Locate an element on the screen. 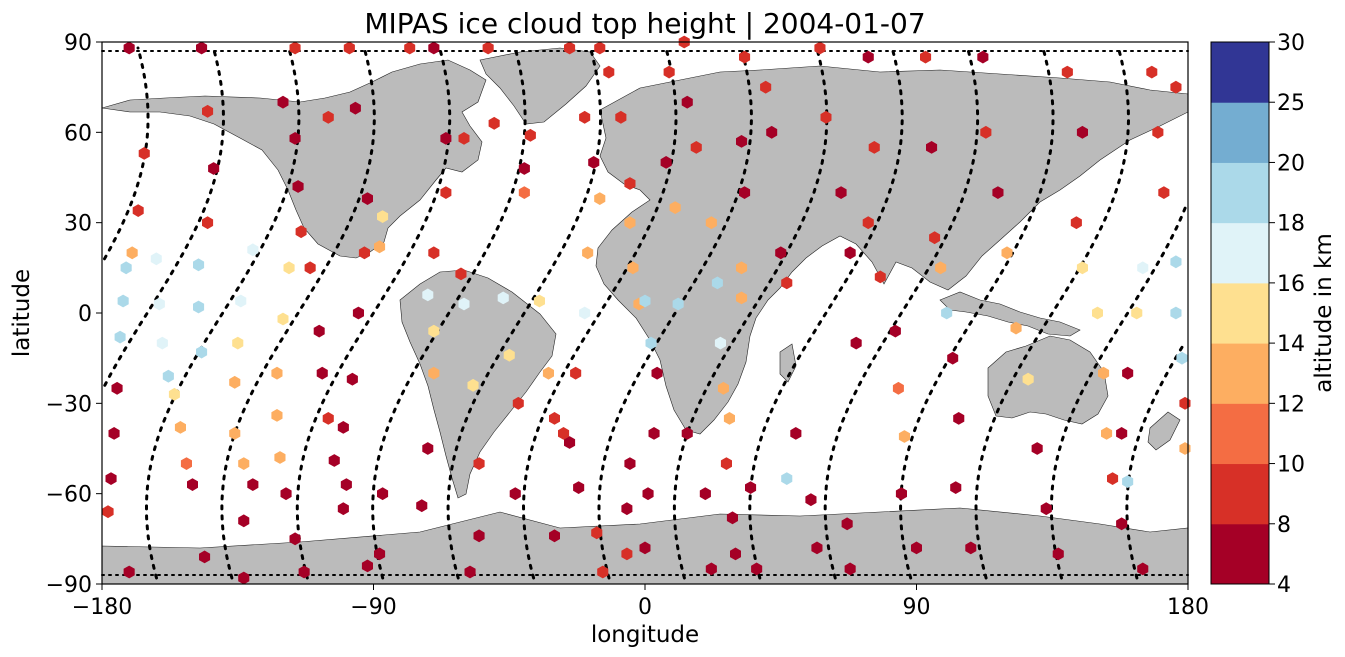 The width and height of the screenshot is (1345, 657). y-tick-label: 0 is located at coordinates (85, 314).